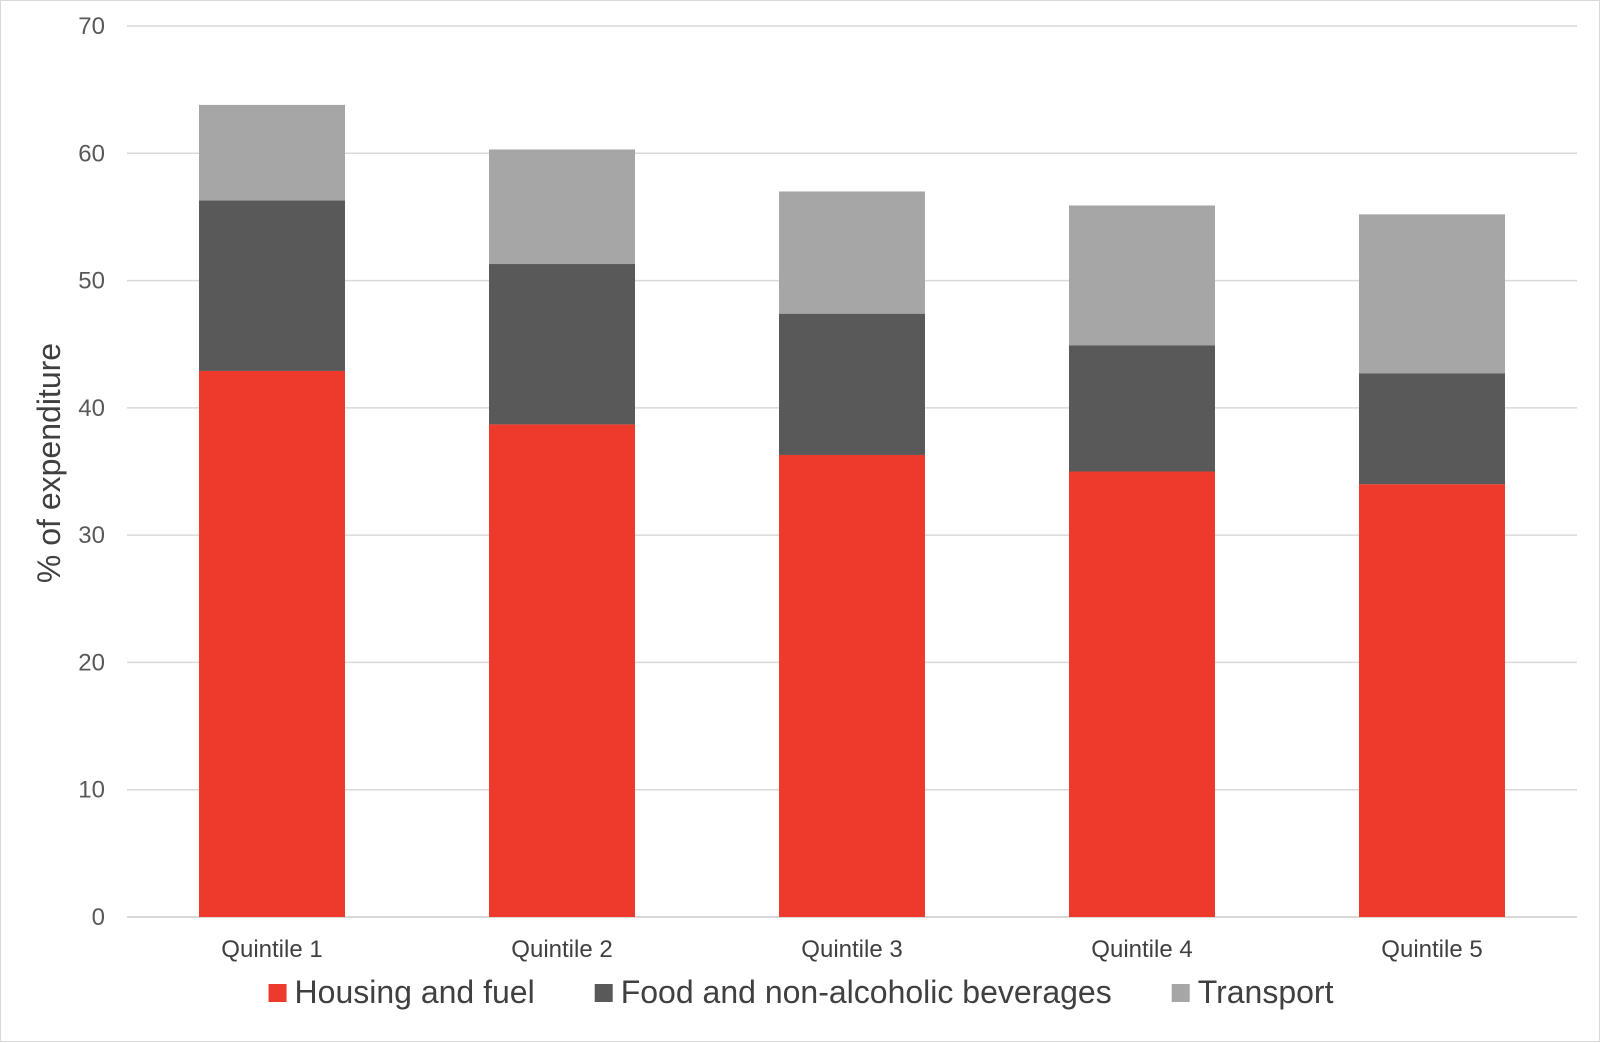 The width and height of the screenshot is (1600, 1043). What do you see at coordinates (415, 992) in the screenshot?
I see `legend-label: Housing and fuel` at bounding box center [415, 992].